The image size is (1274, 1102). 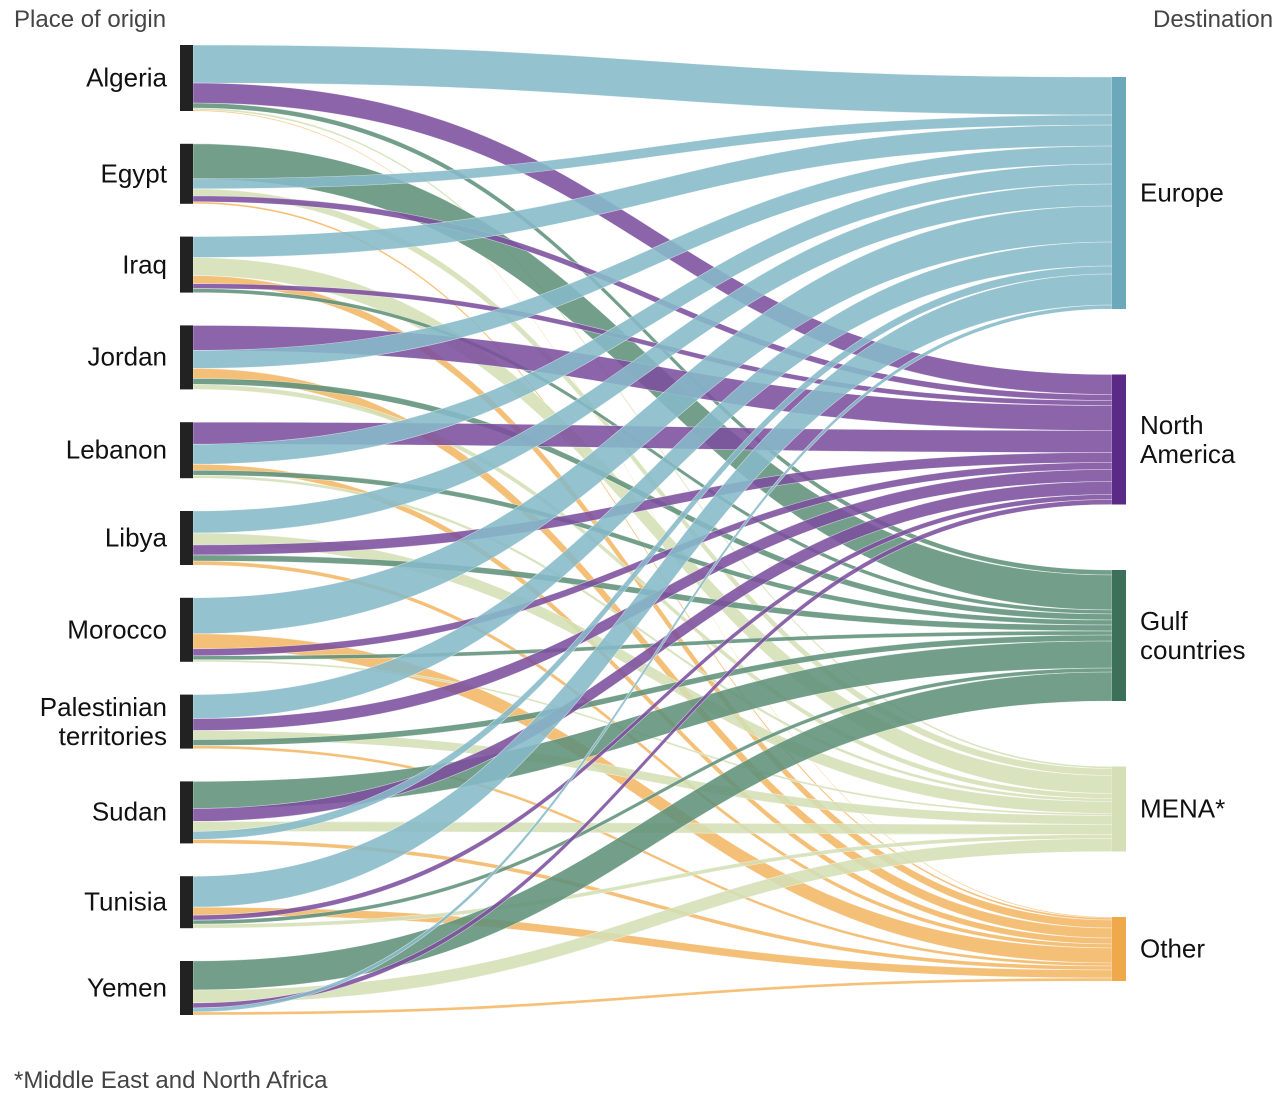 I want to click on source-label: Sudan, so click(x=129, y=811).